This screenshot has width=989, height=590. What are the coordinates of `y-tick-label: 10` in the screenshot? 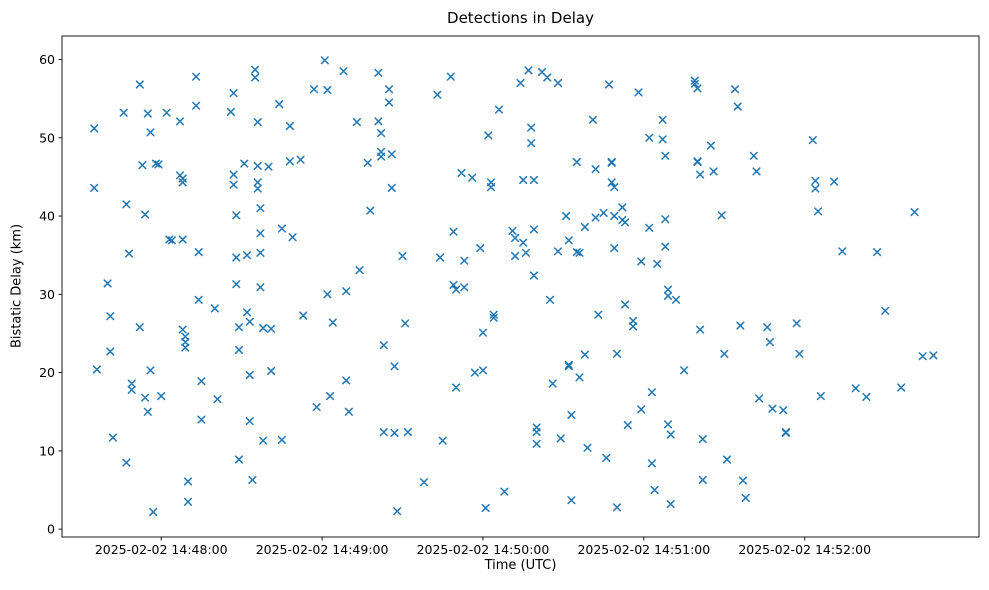 It's located at (47, 450).